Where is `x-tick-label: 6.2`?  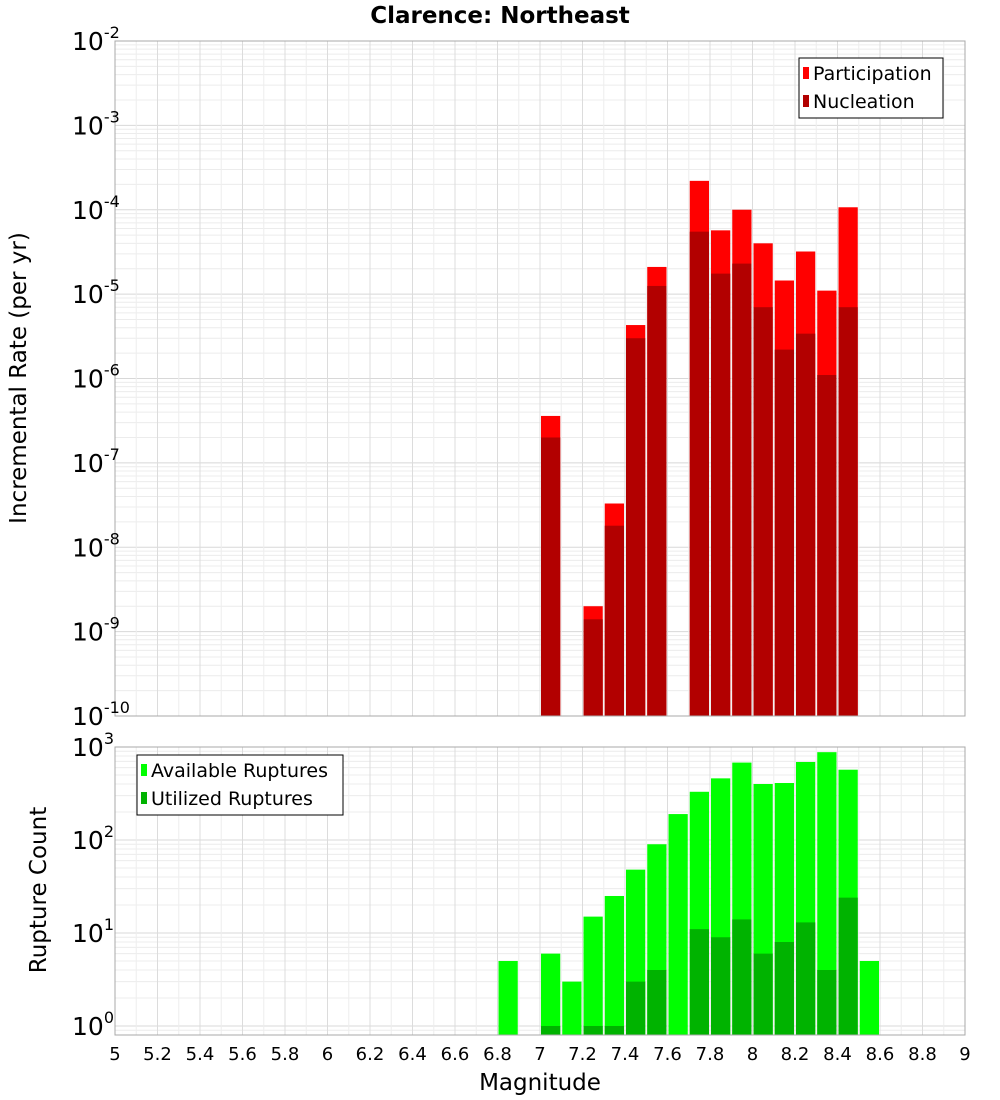
x-tick-label: 6.2 is located at coordinates (370, 1054).